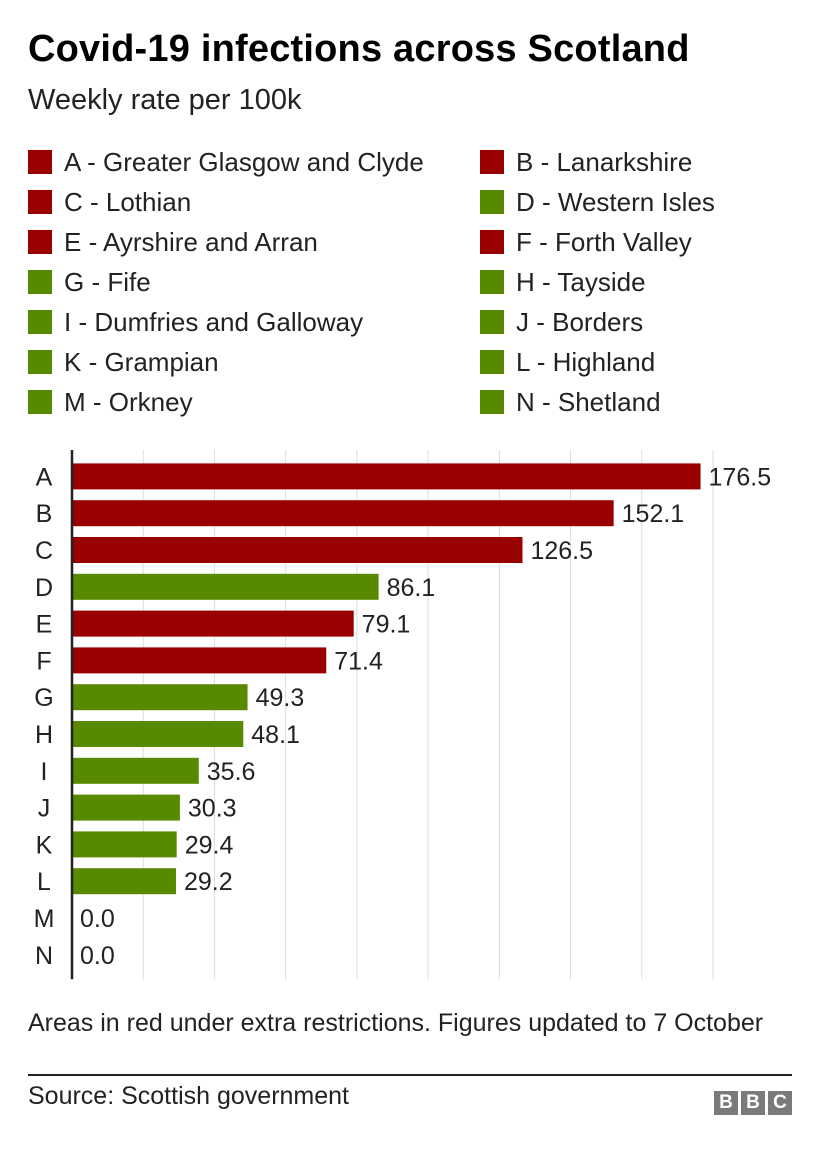 The image size is (820, 1150). I want to click on category-label: M, so click(44, 919).